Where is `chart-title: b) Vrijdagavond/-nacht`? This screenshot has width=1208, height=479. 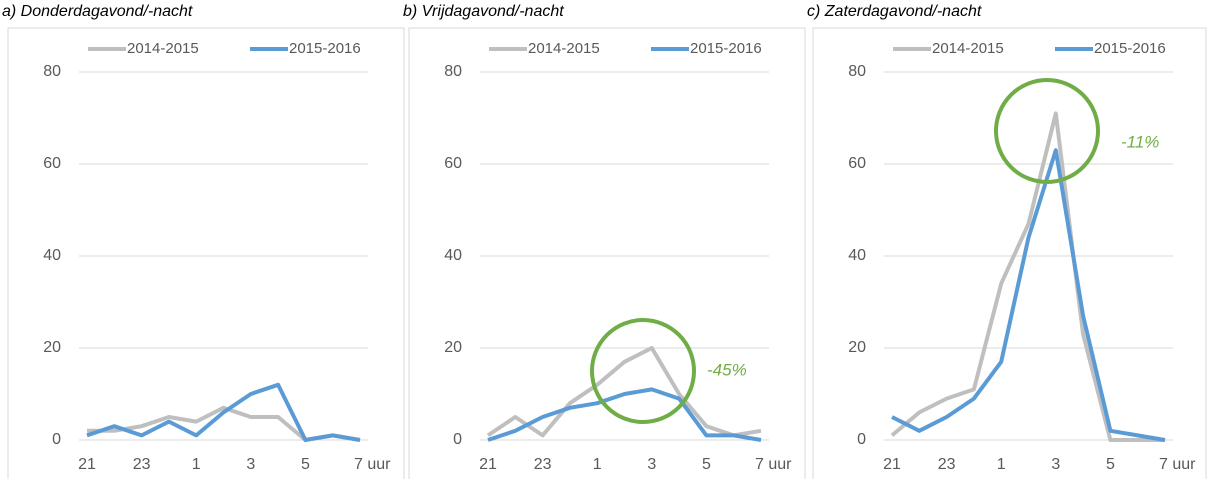
chart-title: b) Vrijdagavond/-nacht is located at coordinates (483, 11).